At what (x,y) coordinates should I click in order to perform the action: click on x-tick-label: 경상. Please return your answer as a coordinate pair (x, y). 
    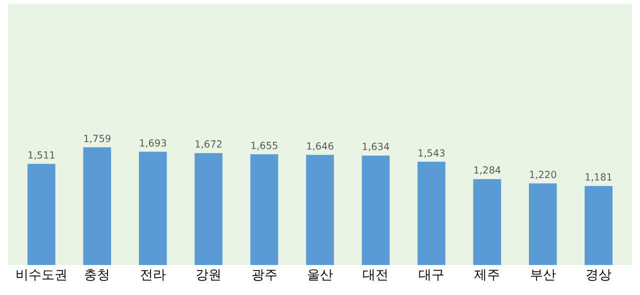
    Looking at the image, I should click on (599, 275).